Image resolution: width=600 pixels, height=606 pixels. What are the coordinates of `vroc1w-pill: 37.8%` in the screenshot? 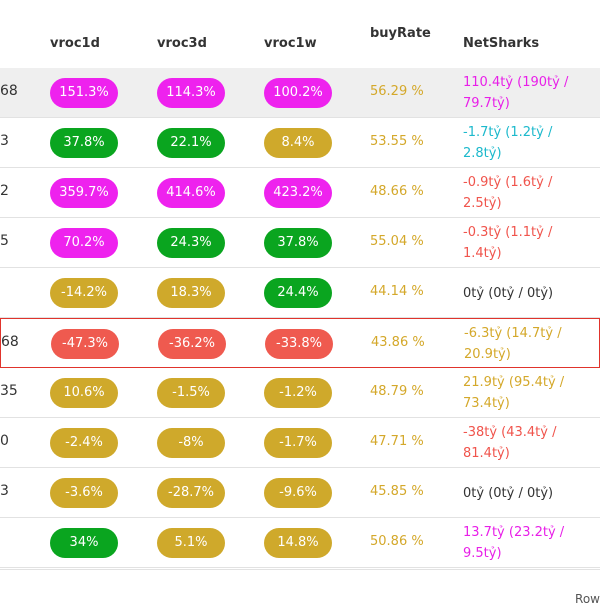 It's located at (298, 243).